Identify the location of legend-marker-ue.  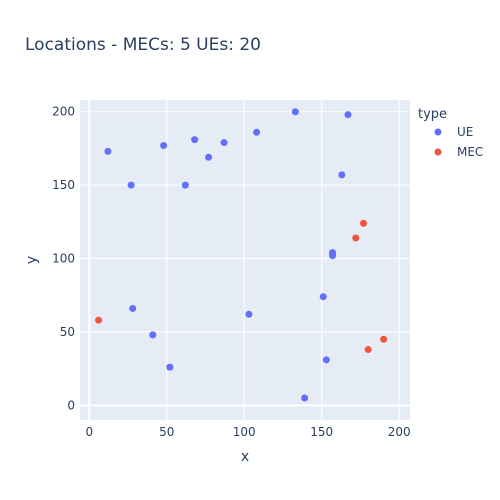
(438, 132).